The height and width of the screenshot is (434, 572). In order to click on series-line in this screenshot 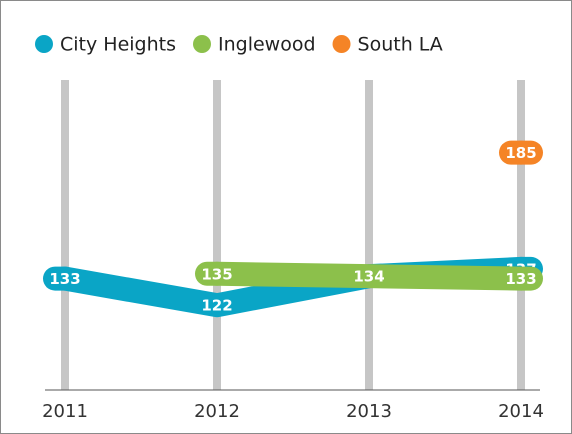, I will do `click(369, 276)`.